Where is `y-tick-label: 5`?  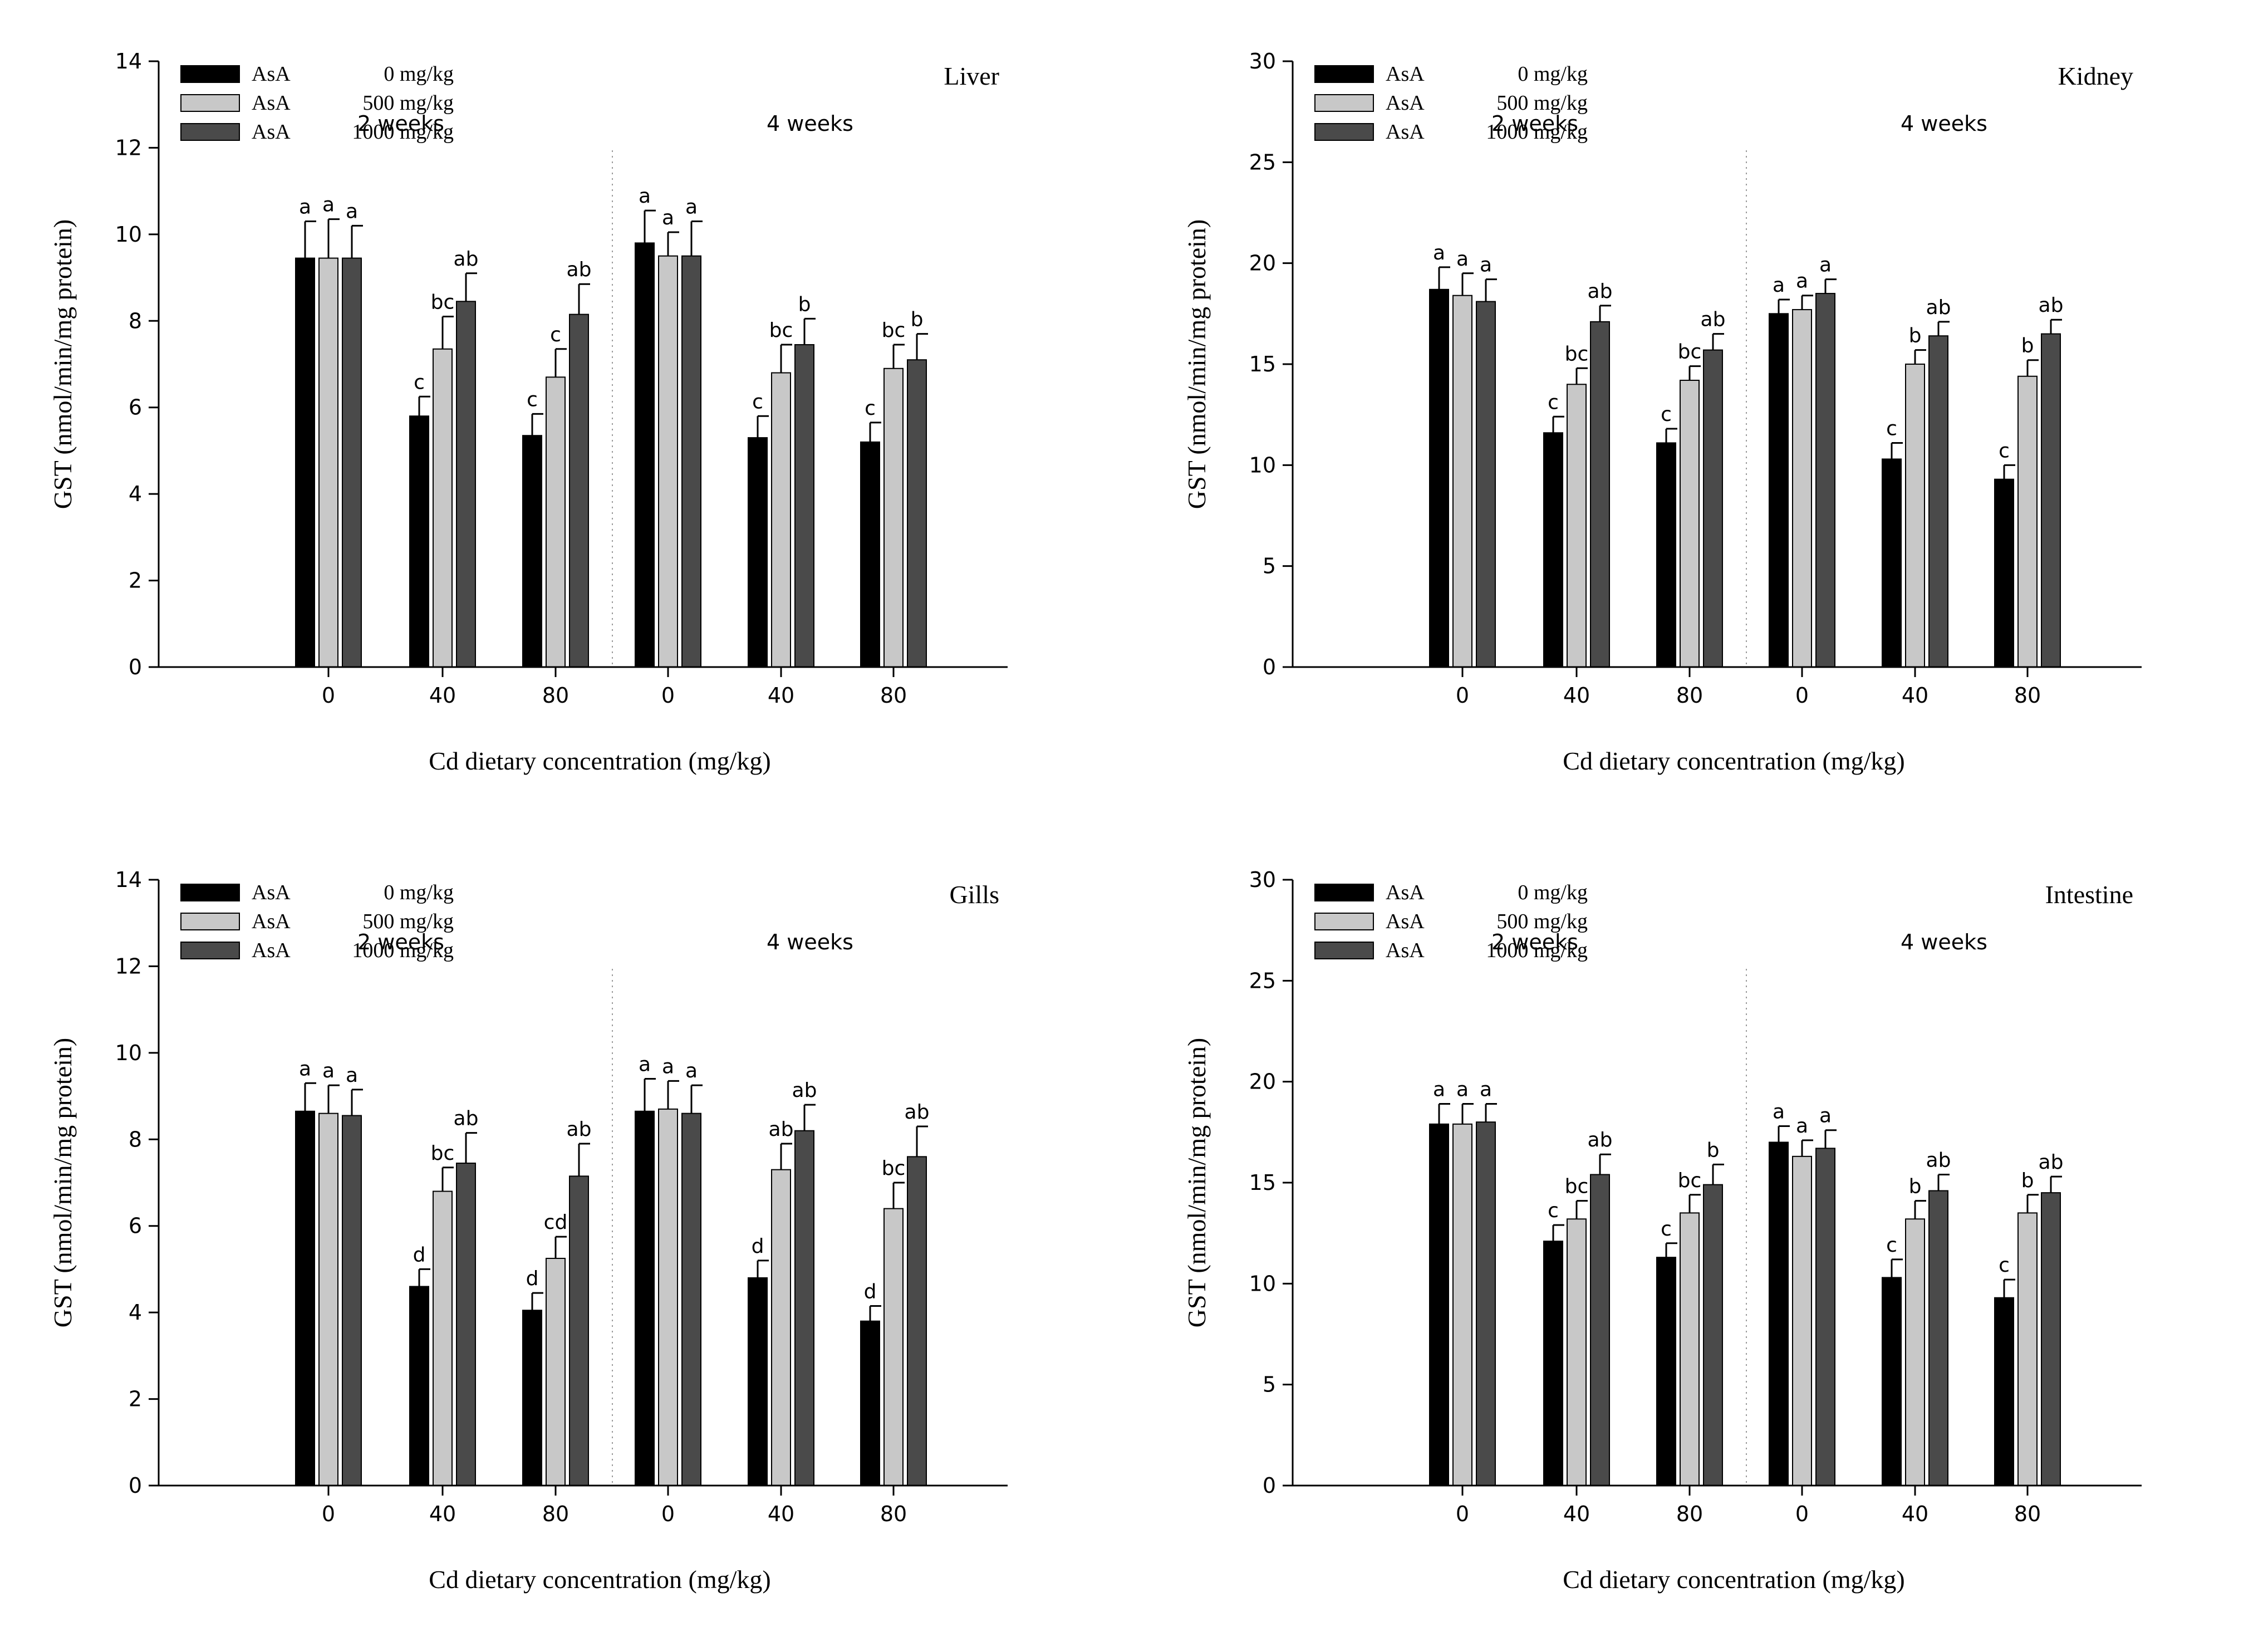 y-tick-label: 5 is located at coordinates (1269, 1385).